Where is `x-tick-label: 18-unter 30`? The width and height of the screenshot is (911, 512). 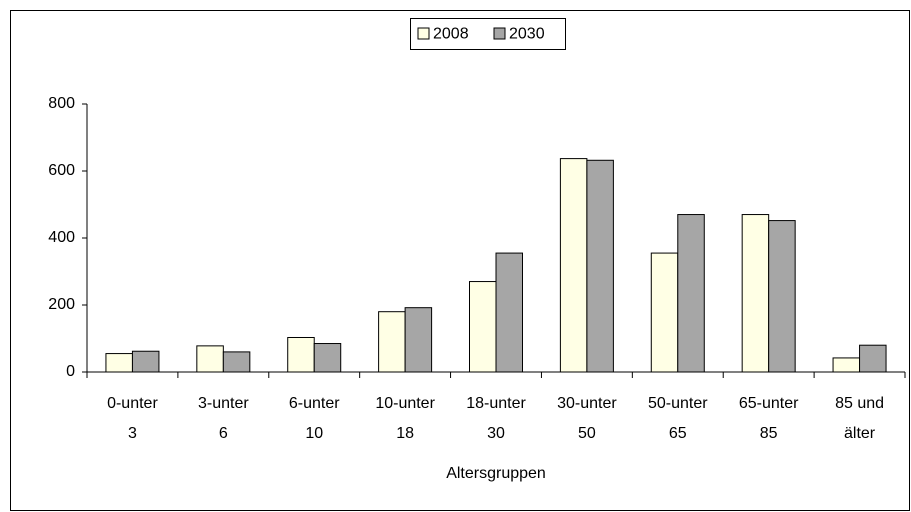
x-tick-label: 18-unter 30 is located at coordinates (496, 418).